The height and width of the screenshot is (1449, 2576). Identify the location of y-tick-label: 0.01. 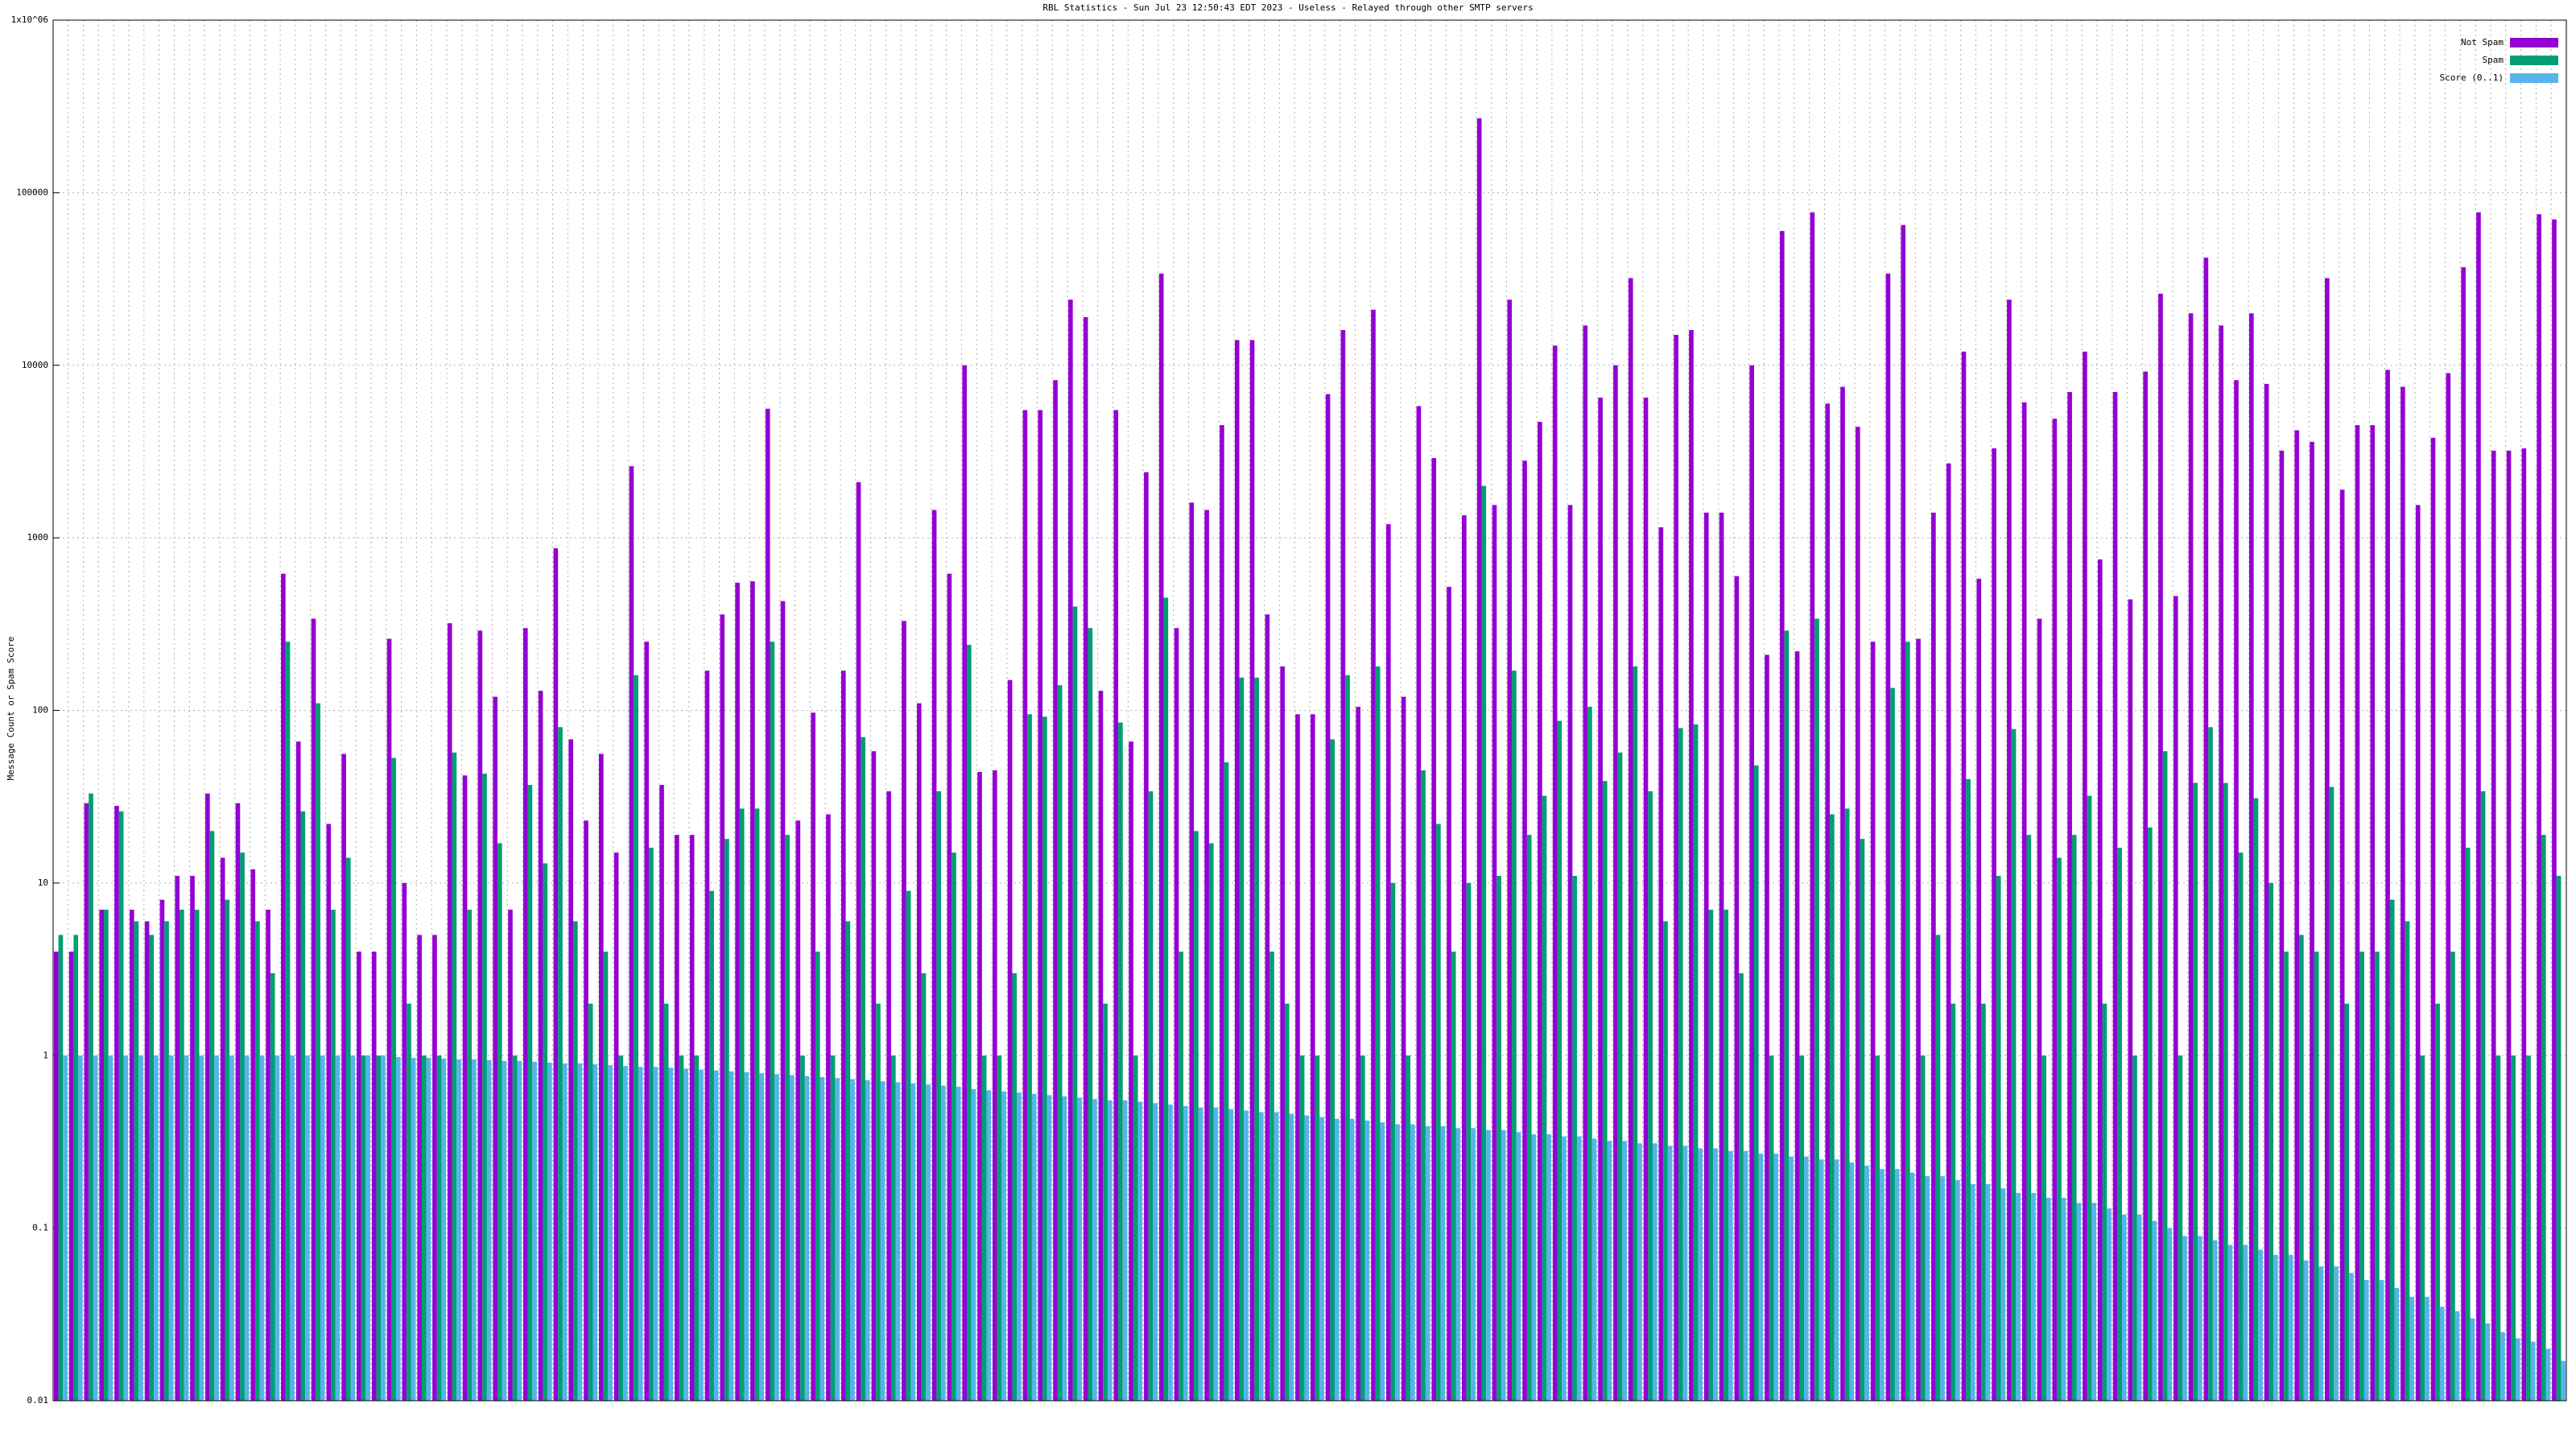
(38, 1400).